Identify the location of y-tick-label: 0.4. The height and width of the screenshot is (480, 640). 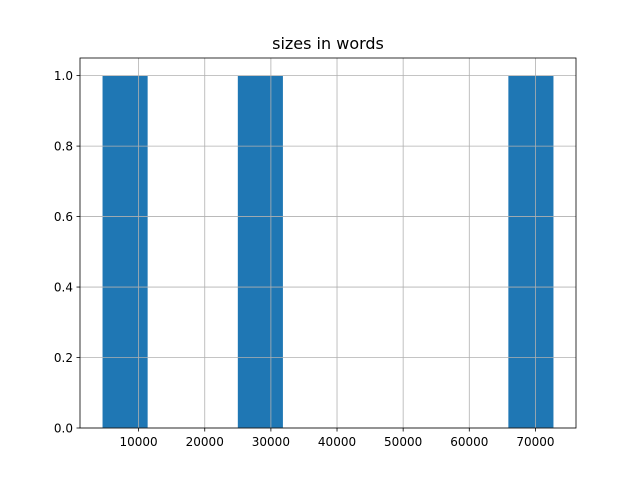
(63, 288).